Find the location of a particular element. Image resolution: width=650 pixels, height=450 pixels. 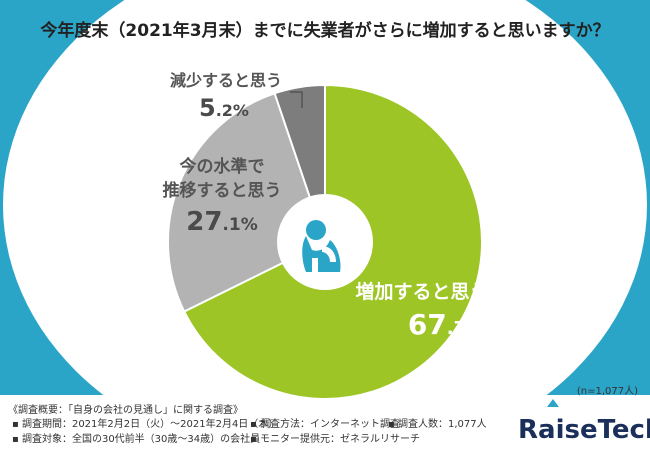

label-increase: 増加すると思う 67.7% is located at coordinates (421, 310).